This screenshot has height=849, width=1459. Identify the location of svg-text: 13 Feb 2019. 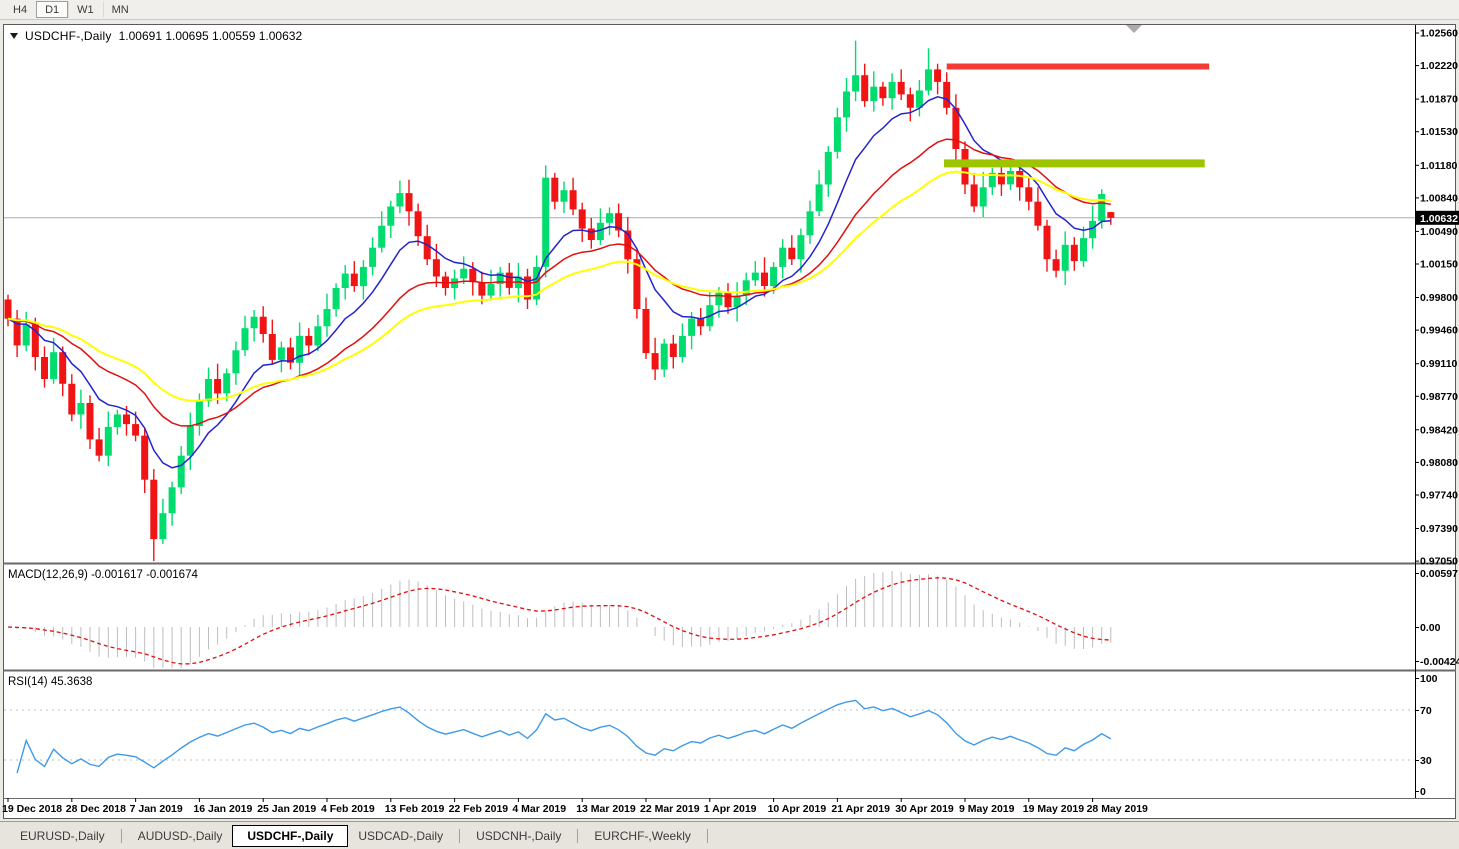
(415, 809).